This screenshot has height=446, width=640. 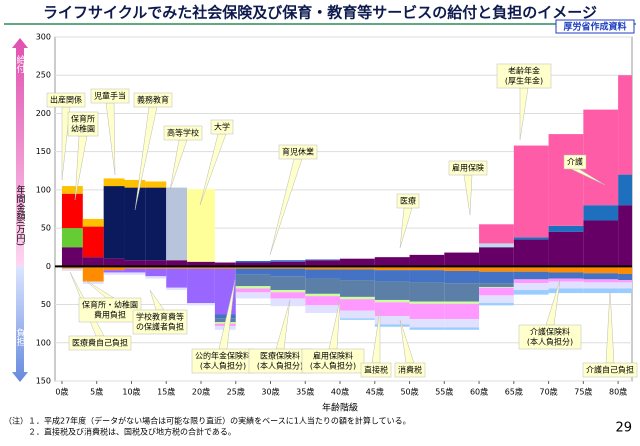 What do you see at coordinates (43, 75) in the screenshot?
I see `y-tick-label: 250` at bounding box center [43, 75].